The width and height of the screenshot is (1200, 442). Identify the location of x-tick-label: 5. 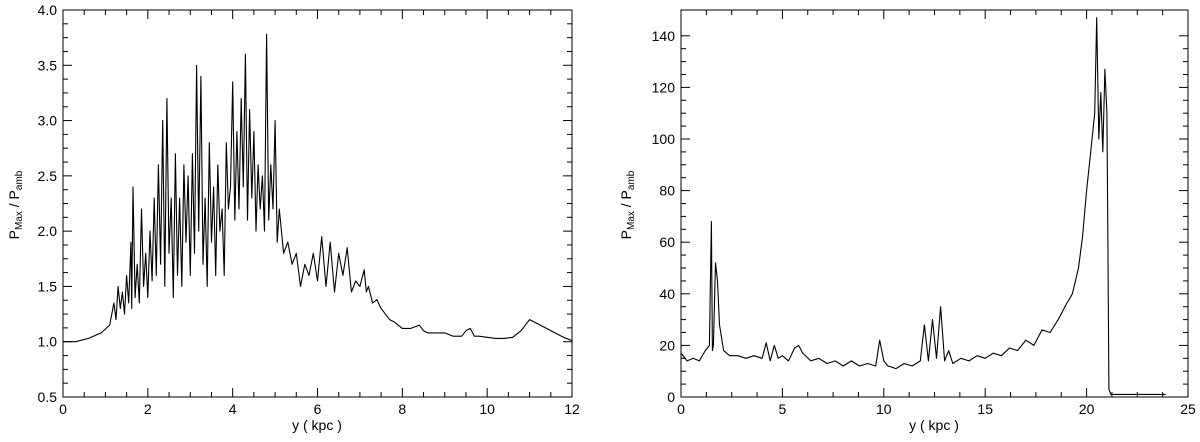
(783, 409).